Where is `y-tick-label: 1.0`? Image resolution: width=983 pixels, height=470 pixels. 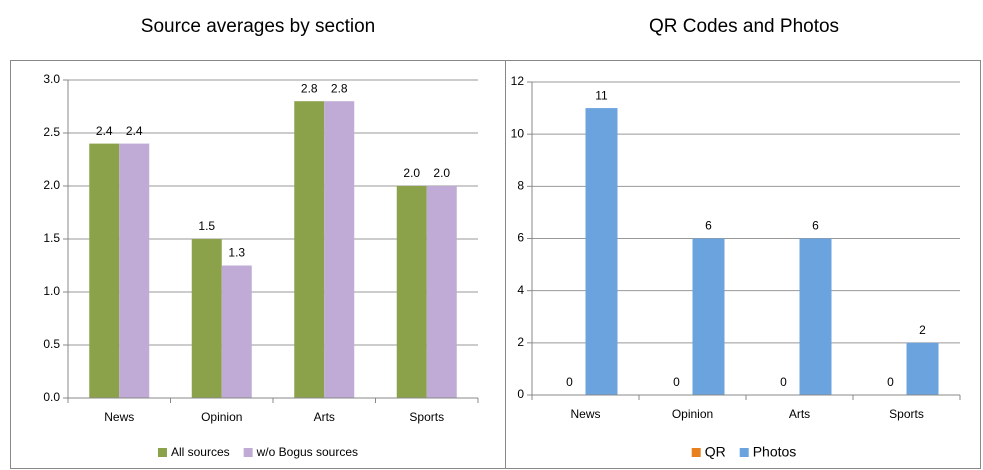 y-tick-label: 1.0 is located at coordinates (51, 291).